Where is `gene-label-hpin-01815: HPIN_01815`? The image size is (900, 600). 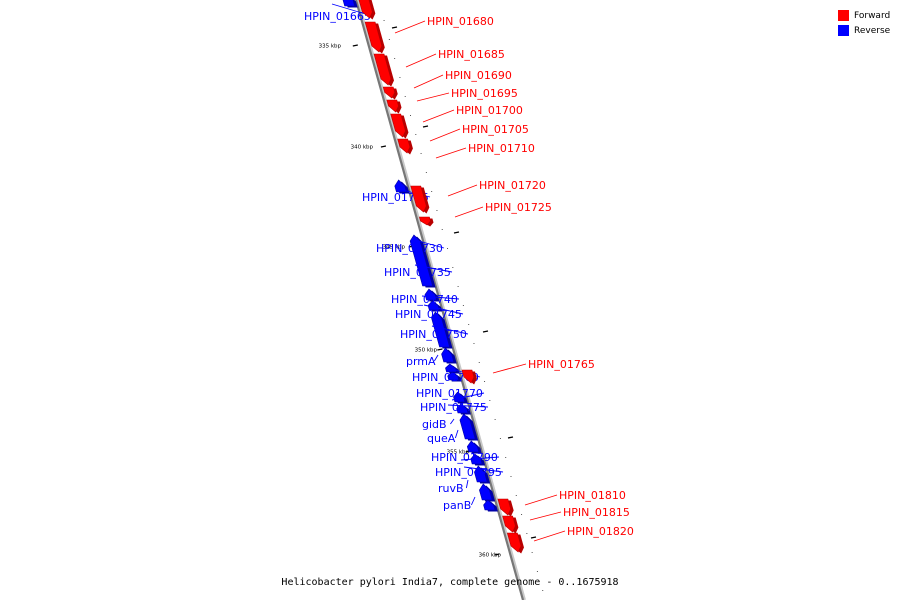 gene-label-hpin-01815: HPIN_01815 is located at coordinates (596, 512).